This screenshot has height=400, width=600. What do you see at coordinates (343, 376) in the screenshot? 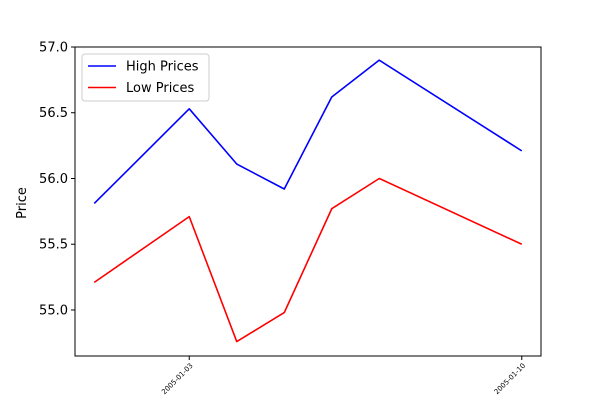
I see `x-axis-ticks: 2005-01-03 2005-01-10` at bounding box center [343, 376].